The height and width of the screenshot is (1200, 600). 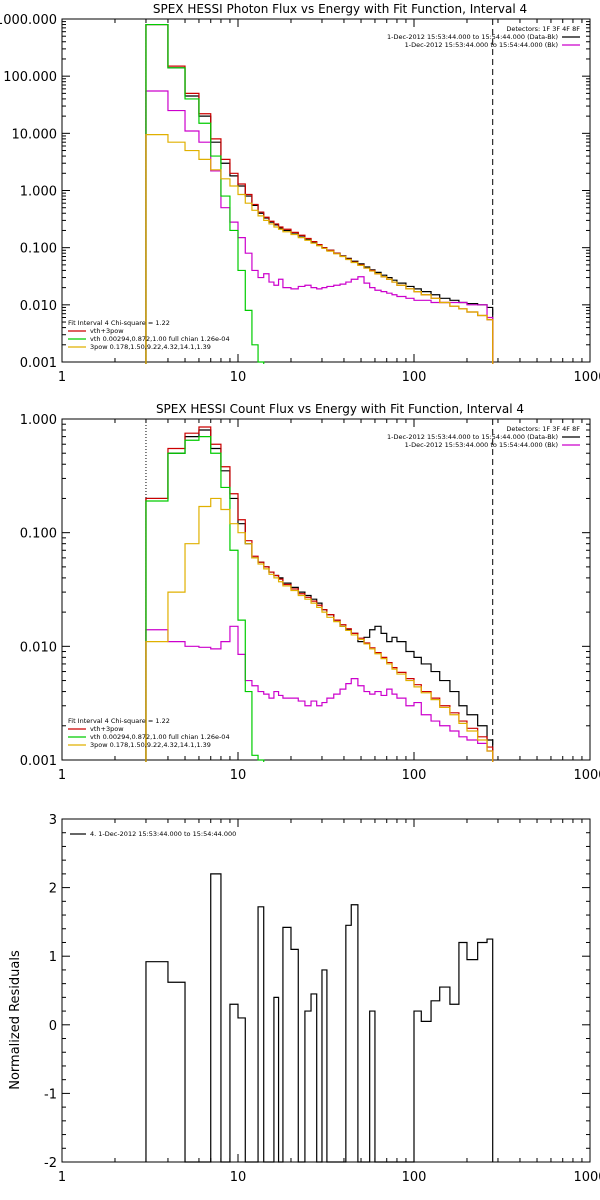 What do you see at coordinates (53, 1026) in the screenshot?
I see `y-tick-label: 0` at bounding box center [53, 1026].